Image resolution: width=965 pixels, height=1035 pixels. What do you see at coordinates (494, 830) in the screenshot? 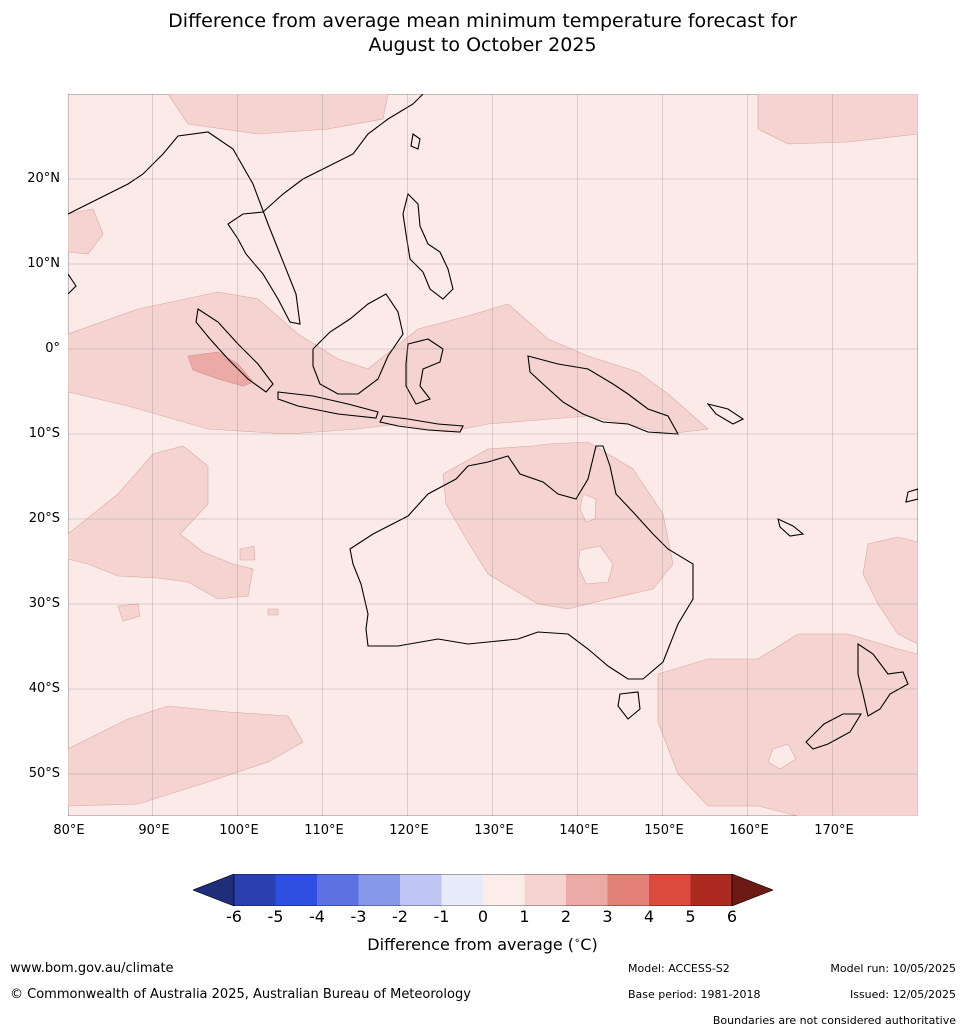
I see `lon-label-130e: 130°E` at bounding box center [494, 830].